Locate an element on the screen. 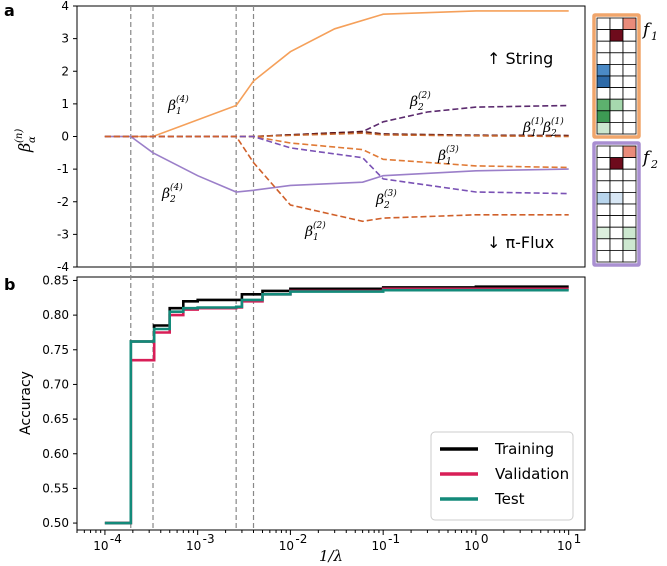 The image size is (667, 566). y-tick-label: -3 is located at coordinates (63, 234).